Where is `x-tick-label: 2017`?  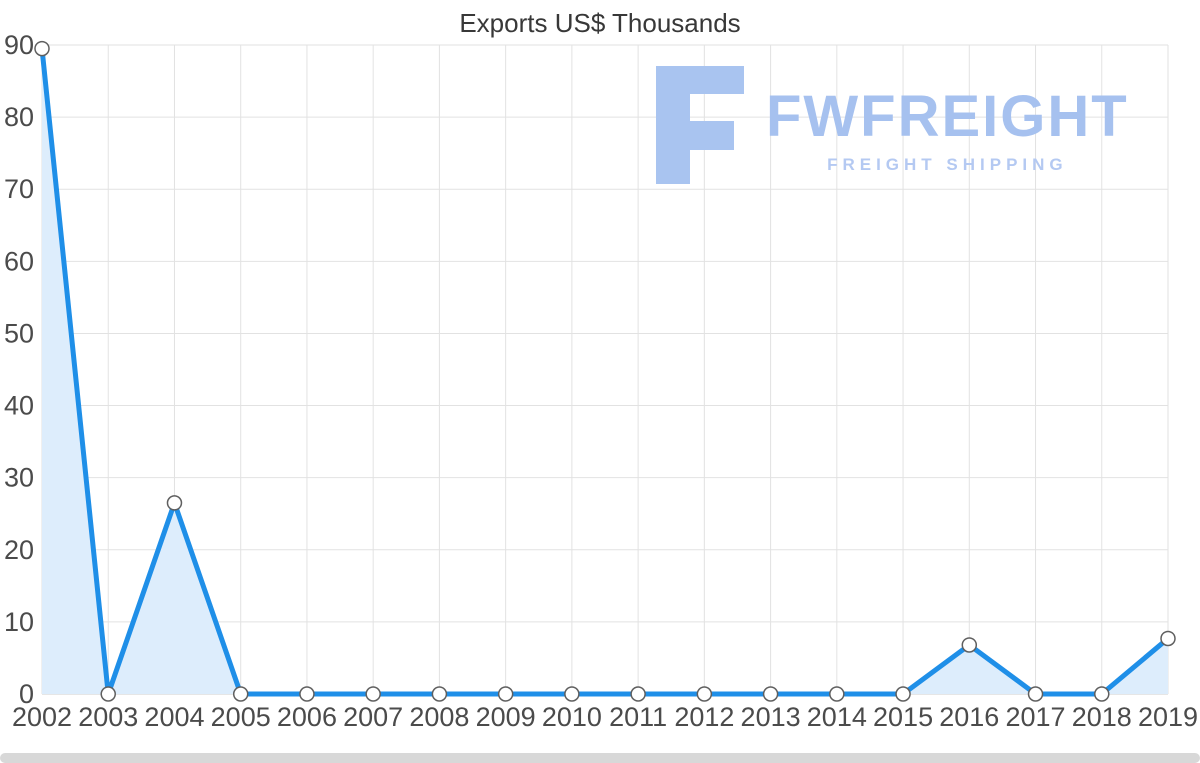 x-tick-label: 2017 is located at coordinates (1035, 717).